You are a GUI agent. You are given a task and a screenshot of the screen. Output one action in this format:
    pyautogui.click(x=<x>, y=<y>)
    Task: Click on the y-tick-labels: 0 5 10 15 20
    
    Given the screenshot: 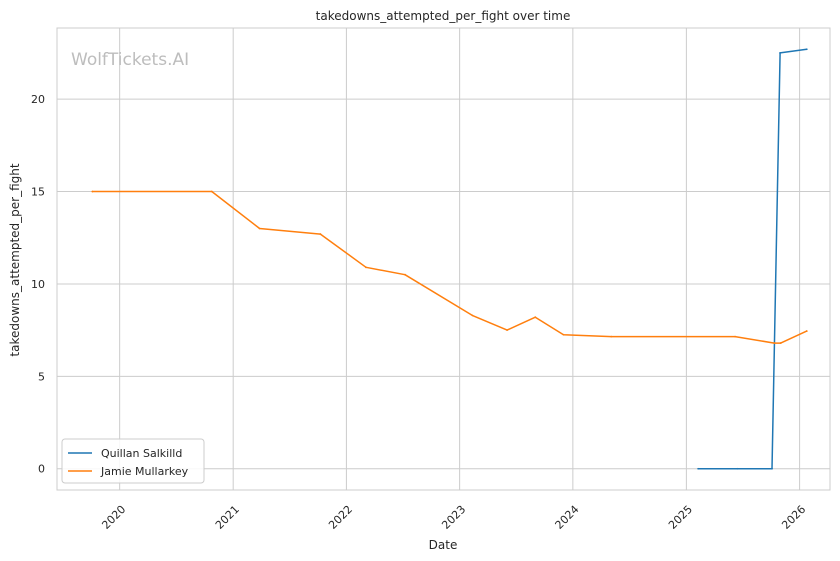 What is the action you would take?
    pyautogui.click(x=38, y=284)
    